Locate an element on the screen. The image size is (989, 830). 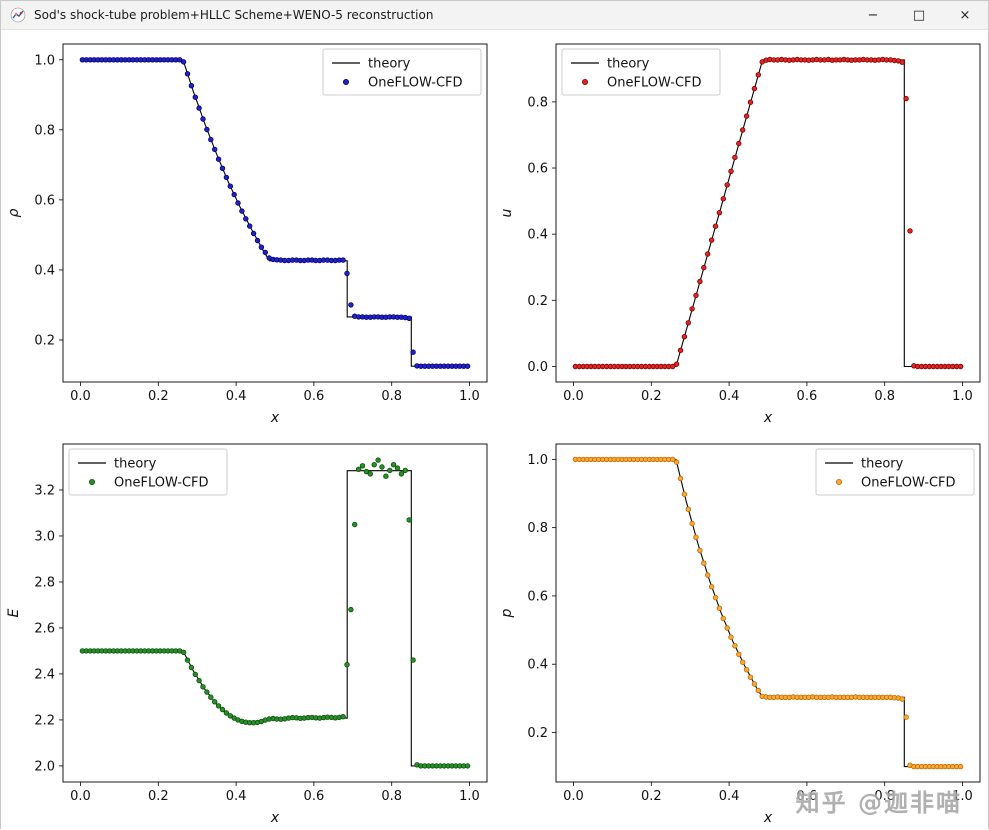
svg-text: 2.0 is located at coordinates (44, 766).